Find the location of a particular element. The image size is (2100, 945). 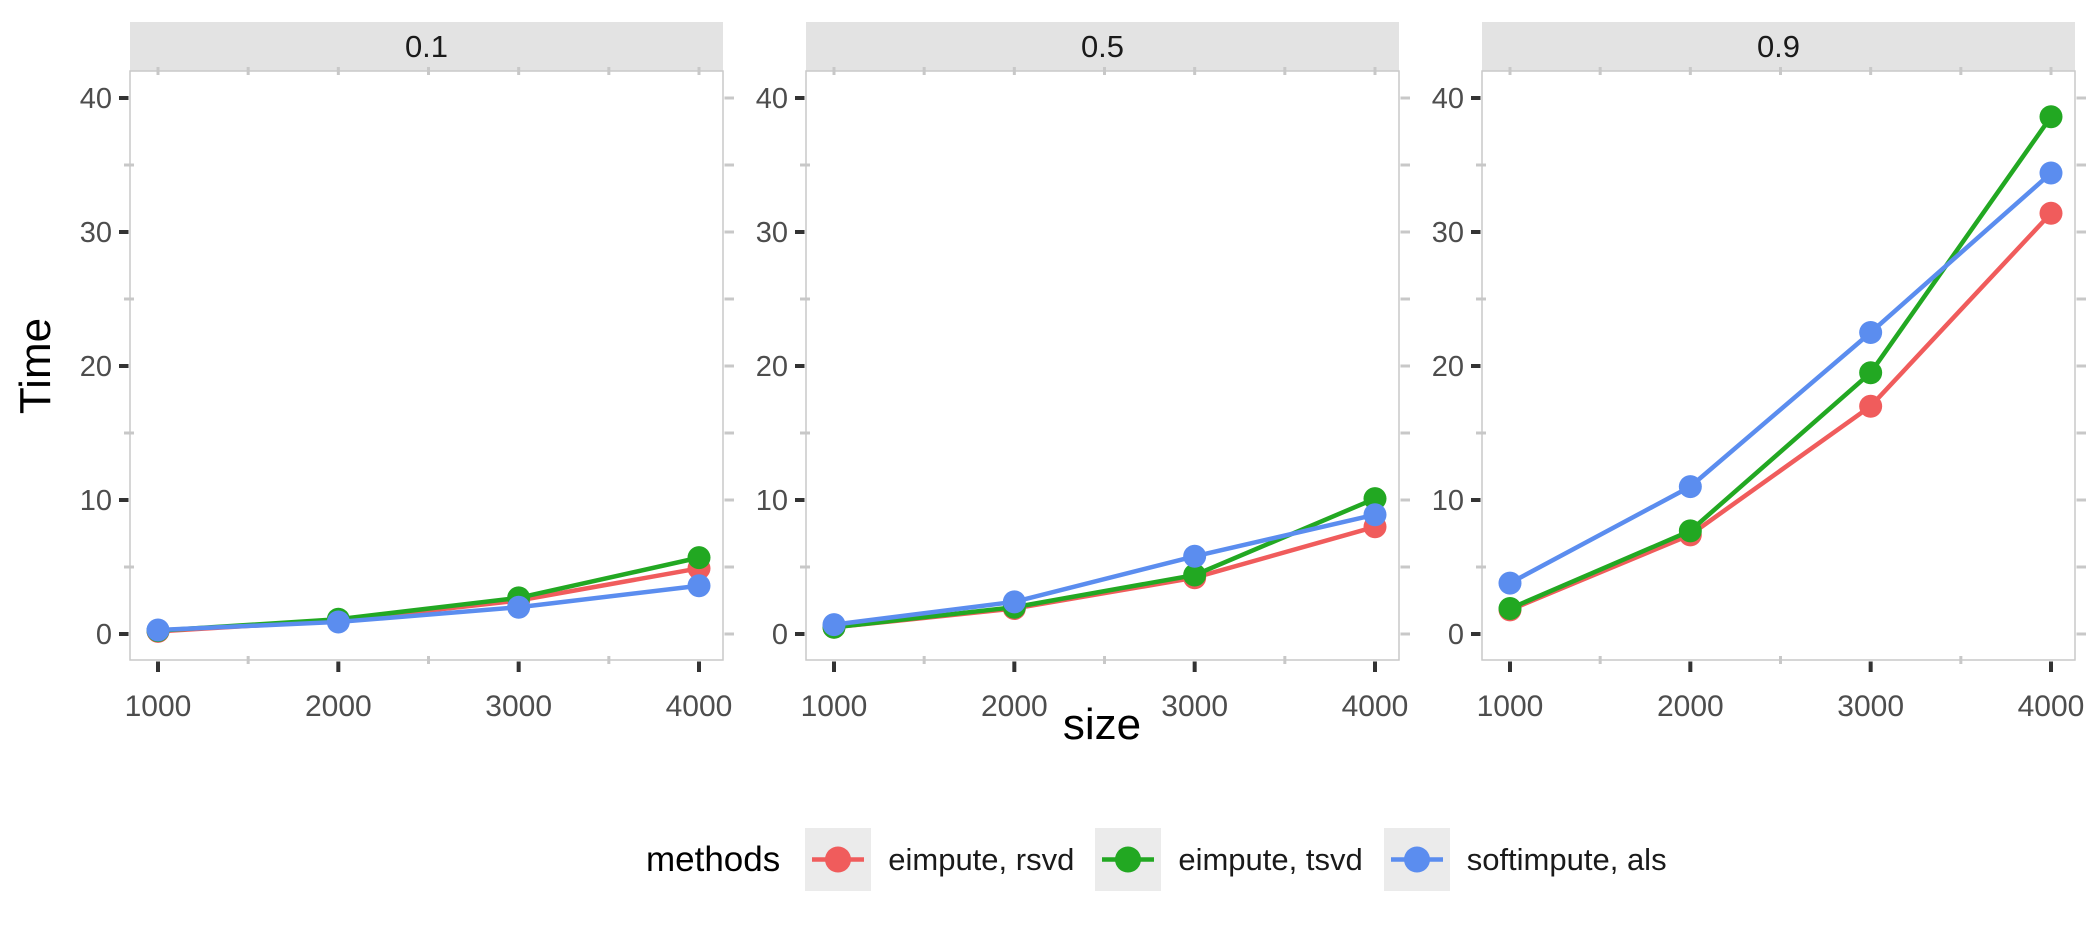

legend-item-eimpute-rsvd: eimpute, rsvd is located at coordinates (939, 859).